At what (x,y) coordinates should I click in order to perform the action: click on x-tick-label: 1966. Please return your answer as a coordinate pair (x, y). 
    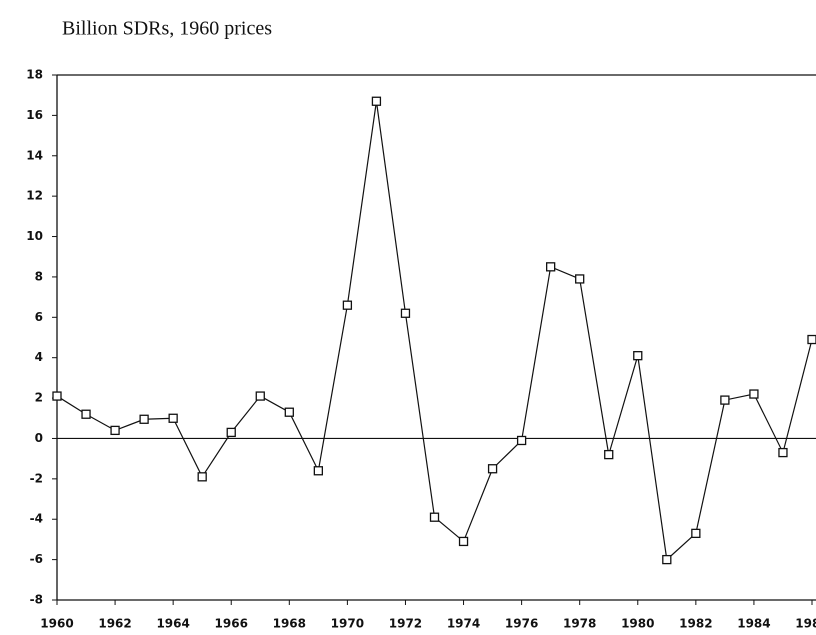
    Looking at the image, I should click on (231, 624).